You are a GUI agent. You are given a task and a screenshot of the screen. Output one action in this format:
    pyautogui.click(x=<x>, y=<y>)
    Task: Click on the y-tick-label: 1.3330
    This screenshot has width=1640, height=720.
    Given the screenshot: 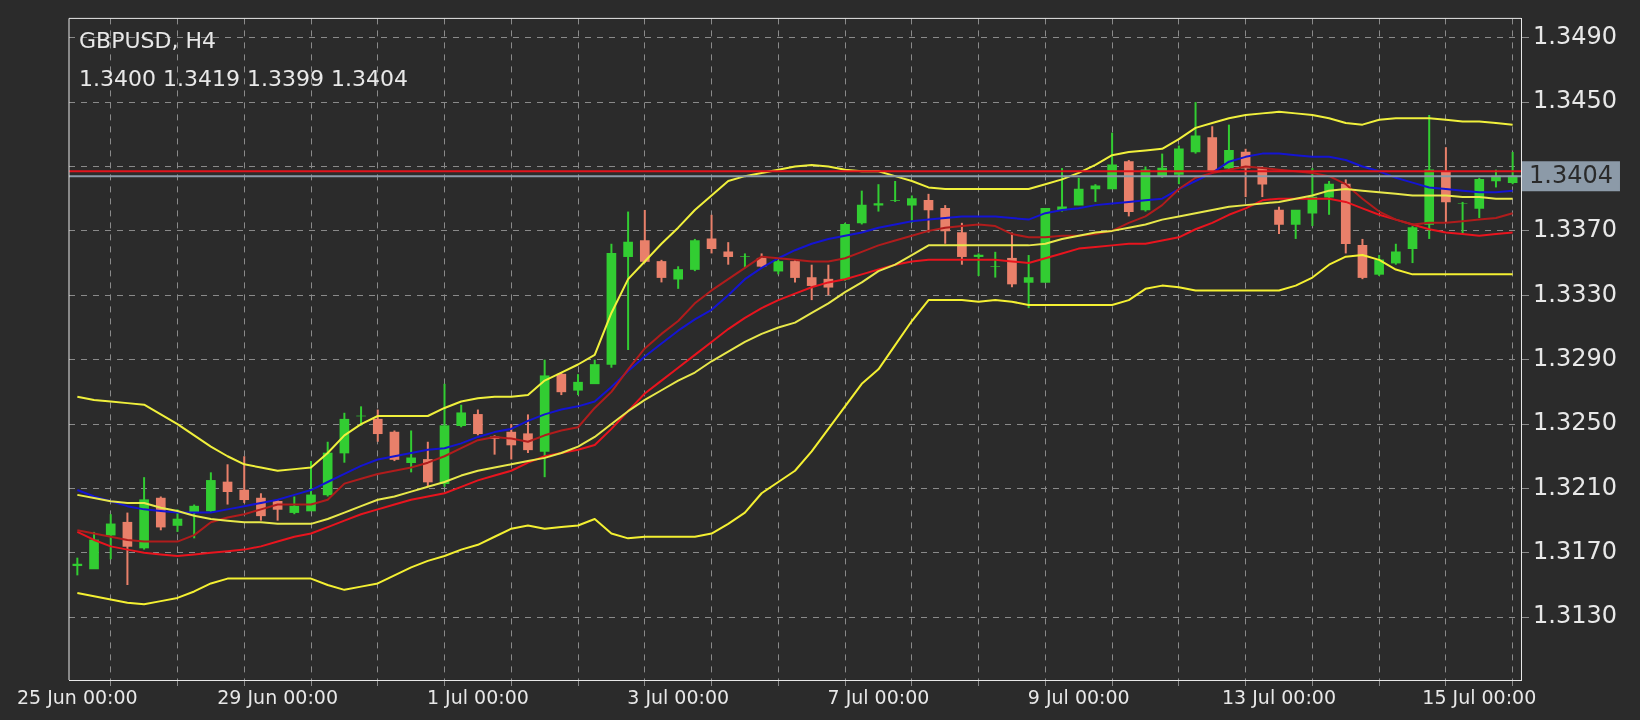 What is the action you would take?
    pyautogui.click(x=1575, y=293)
    